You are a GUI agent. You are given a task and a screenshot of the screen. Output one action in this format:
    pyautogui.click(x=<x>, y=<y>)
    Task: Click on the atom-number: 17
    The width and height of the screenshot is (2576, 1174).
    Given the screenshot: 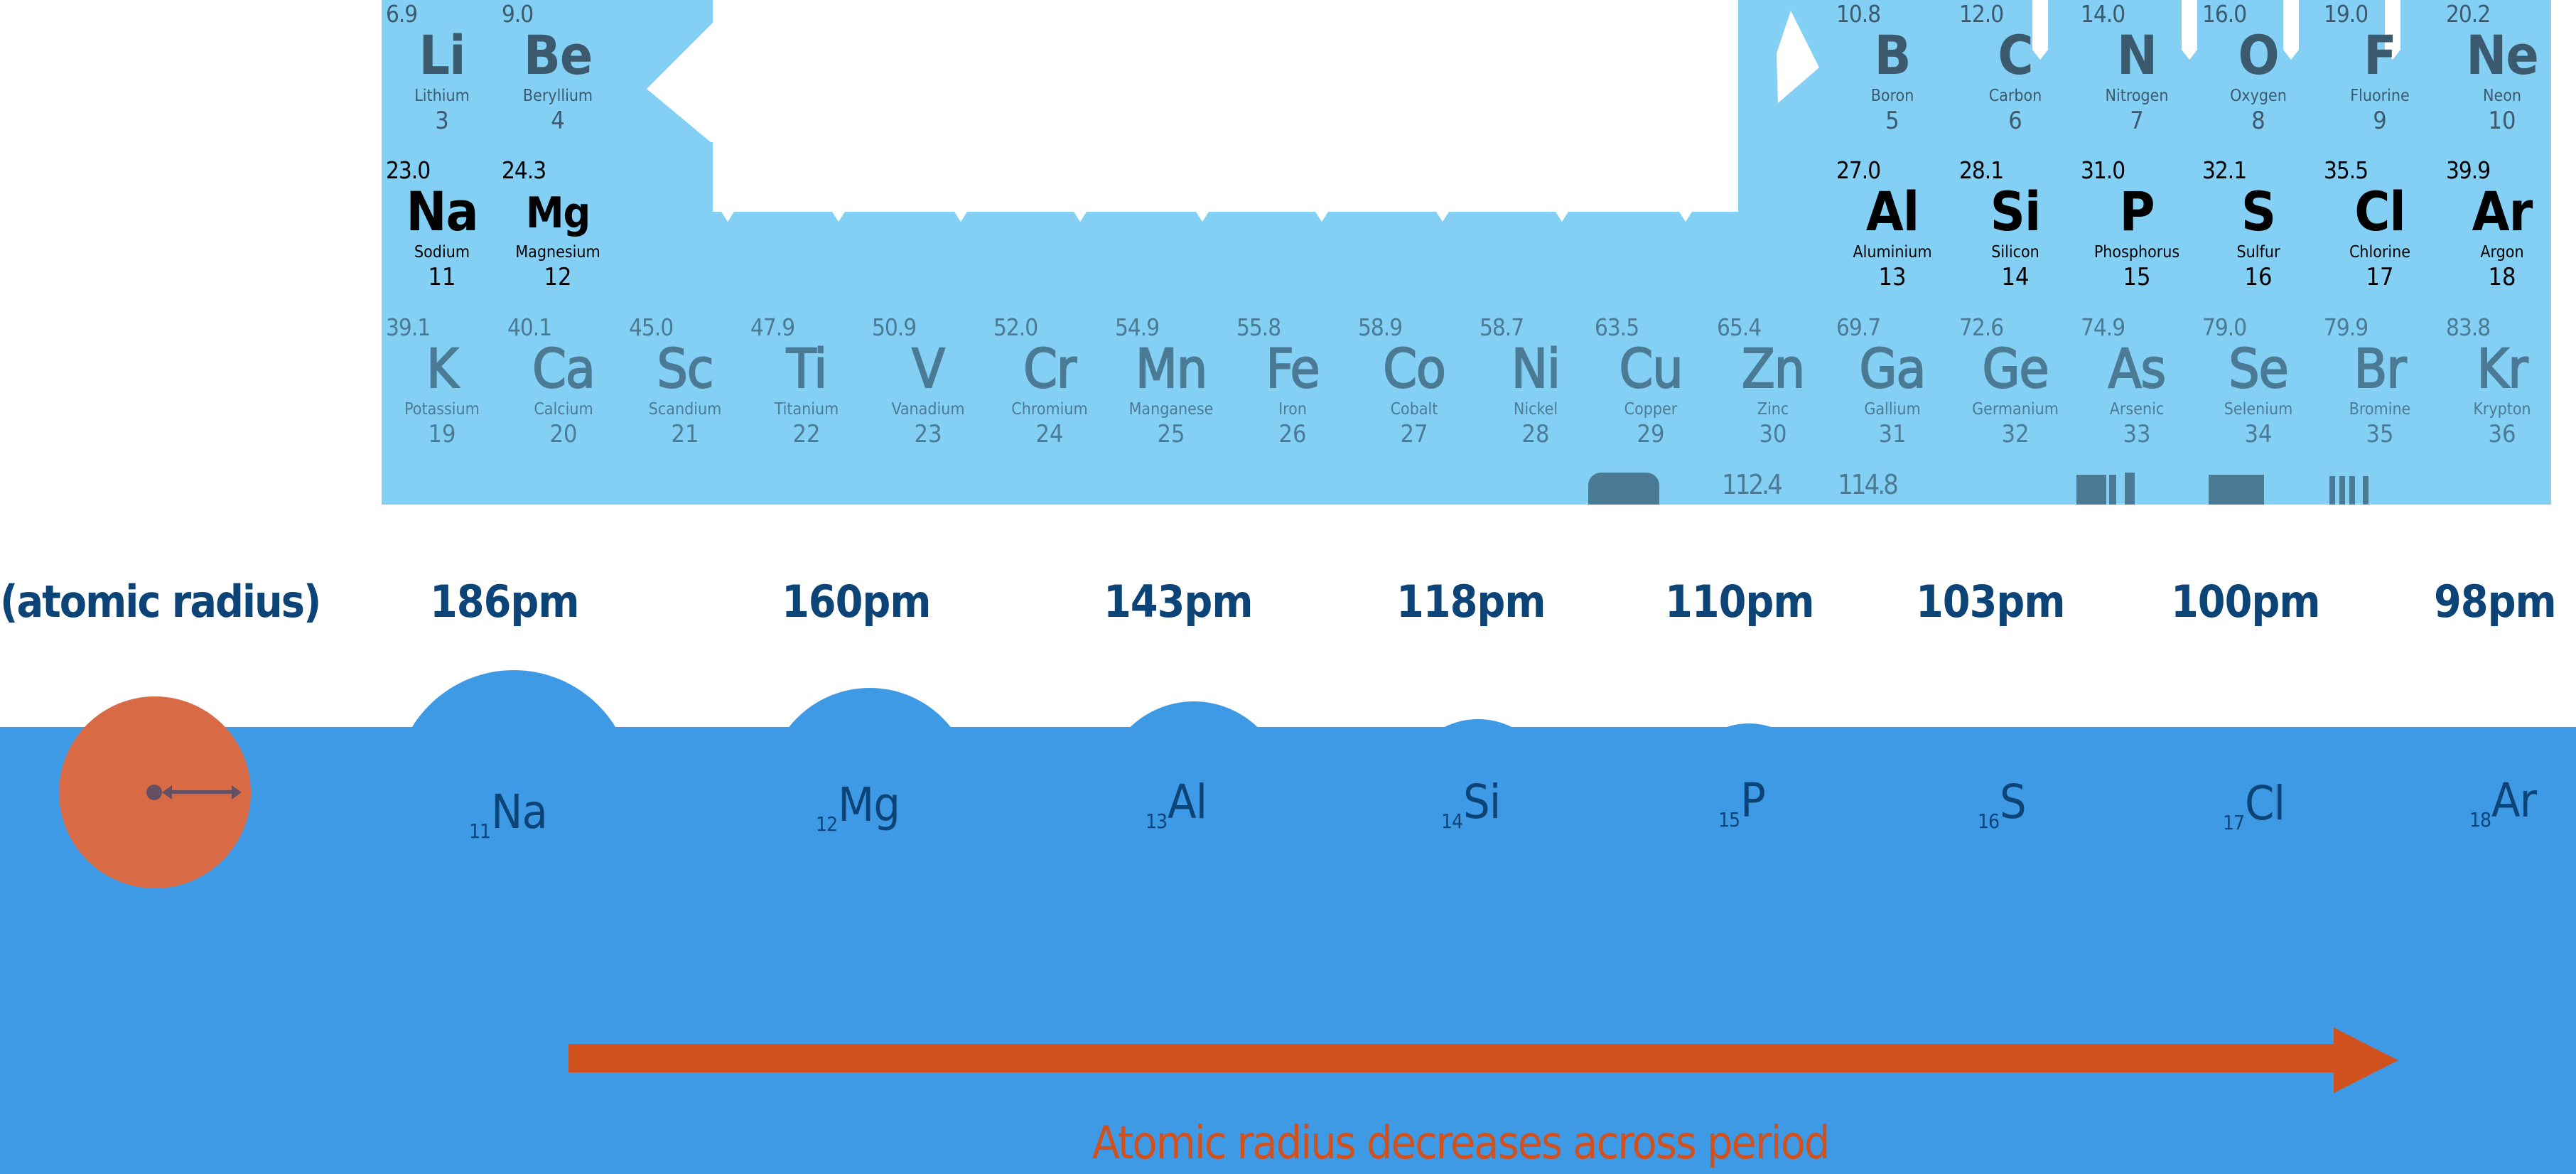 What is the action you would take?
    pyautogui.click(x=2234, y=822)
    